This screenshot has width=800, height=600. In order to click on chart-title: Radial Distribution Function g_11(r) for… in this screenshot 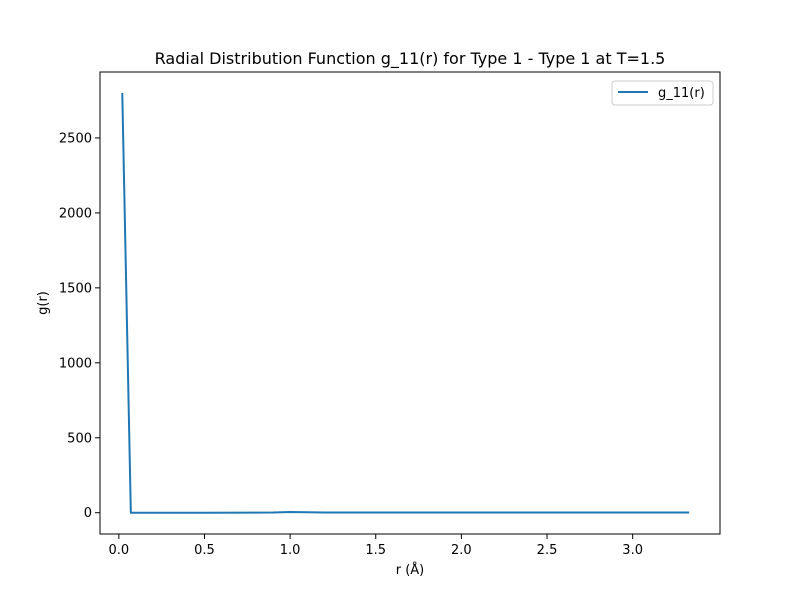, I will do `click(410, 59)`.